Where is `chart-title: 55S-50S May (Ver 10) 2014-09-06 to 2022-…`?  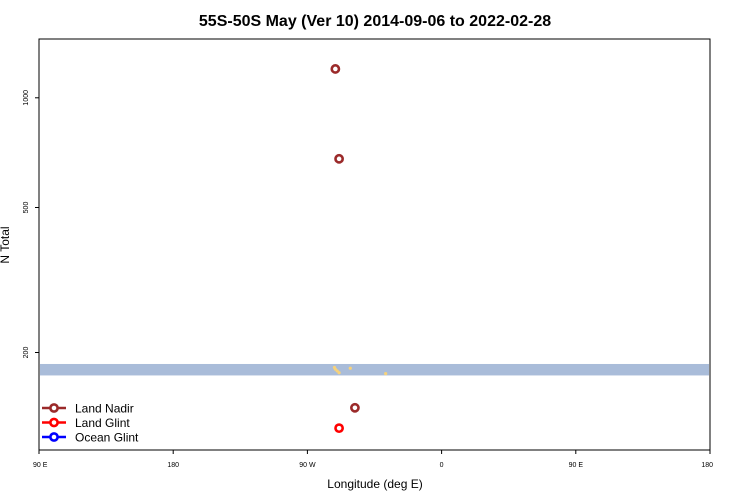 chart-title: 55S-50S May (Ver 10) 2014-09-06 to 2022-… is located at coordinates (375, 21).